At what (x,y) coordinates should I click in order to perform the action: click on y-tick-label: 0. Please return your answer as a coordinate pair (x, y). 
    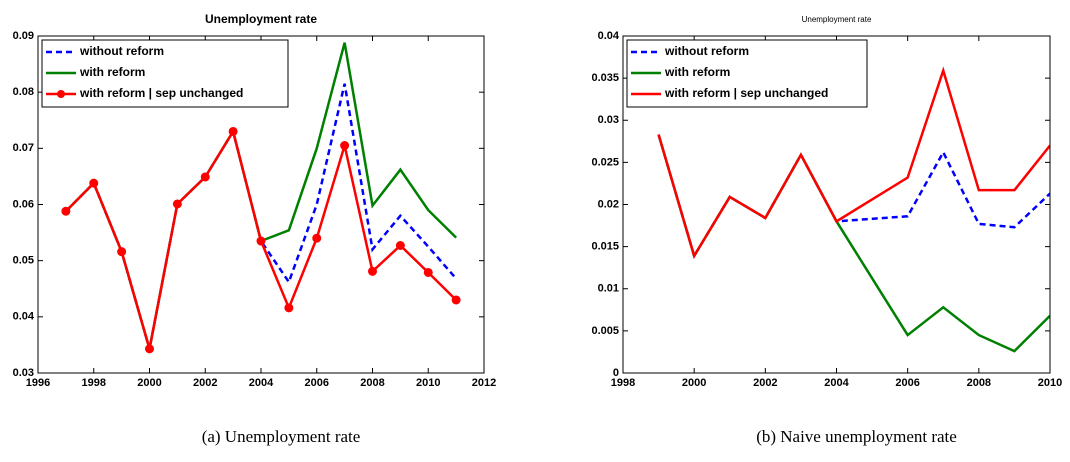
    Looking at the image, I should click on (616, 373).